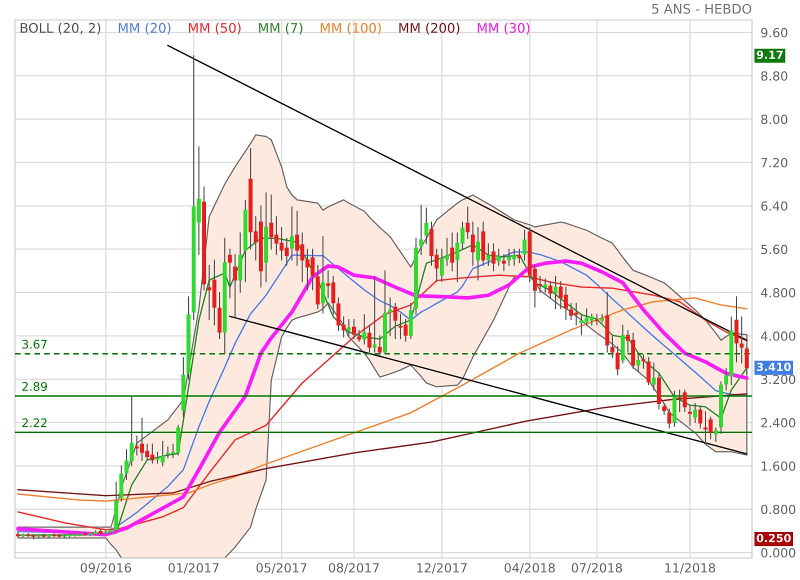  What do you see at coordinates (529, 568) in the screenshot?
I see `x-tick-label: 04/2018` at bounding box center [529, 568].